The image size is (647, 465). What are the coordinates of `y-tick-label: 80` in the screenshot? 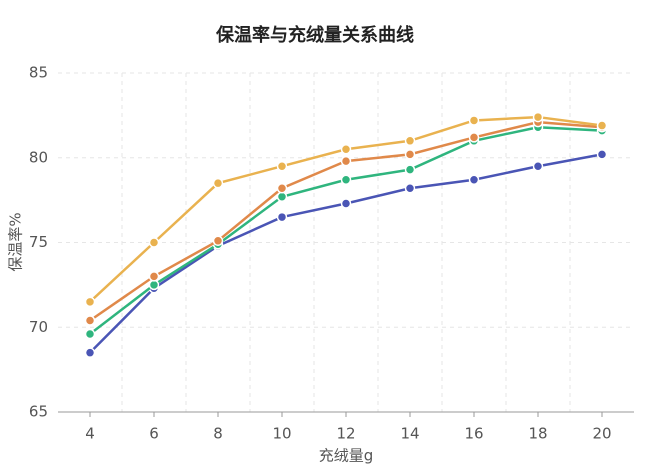 It's located at (38, 157).